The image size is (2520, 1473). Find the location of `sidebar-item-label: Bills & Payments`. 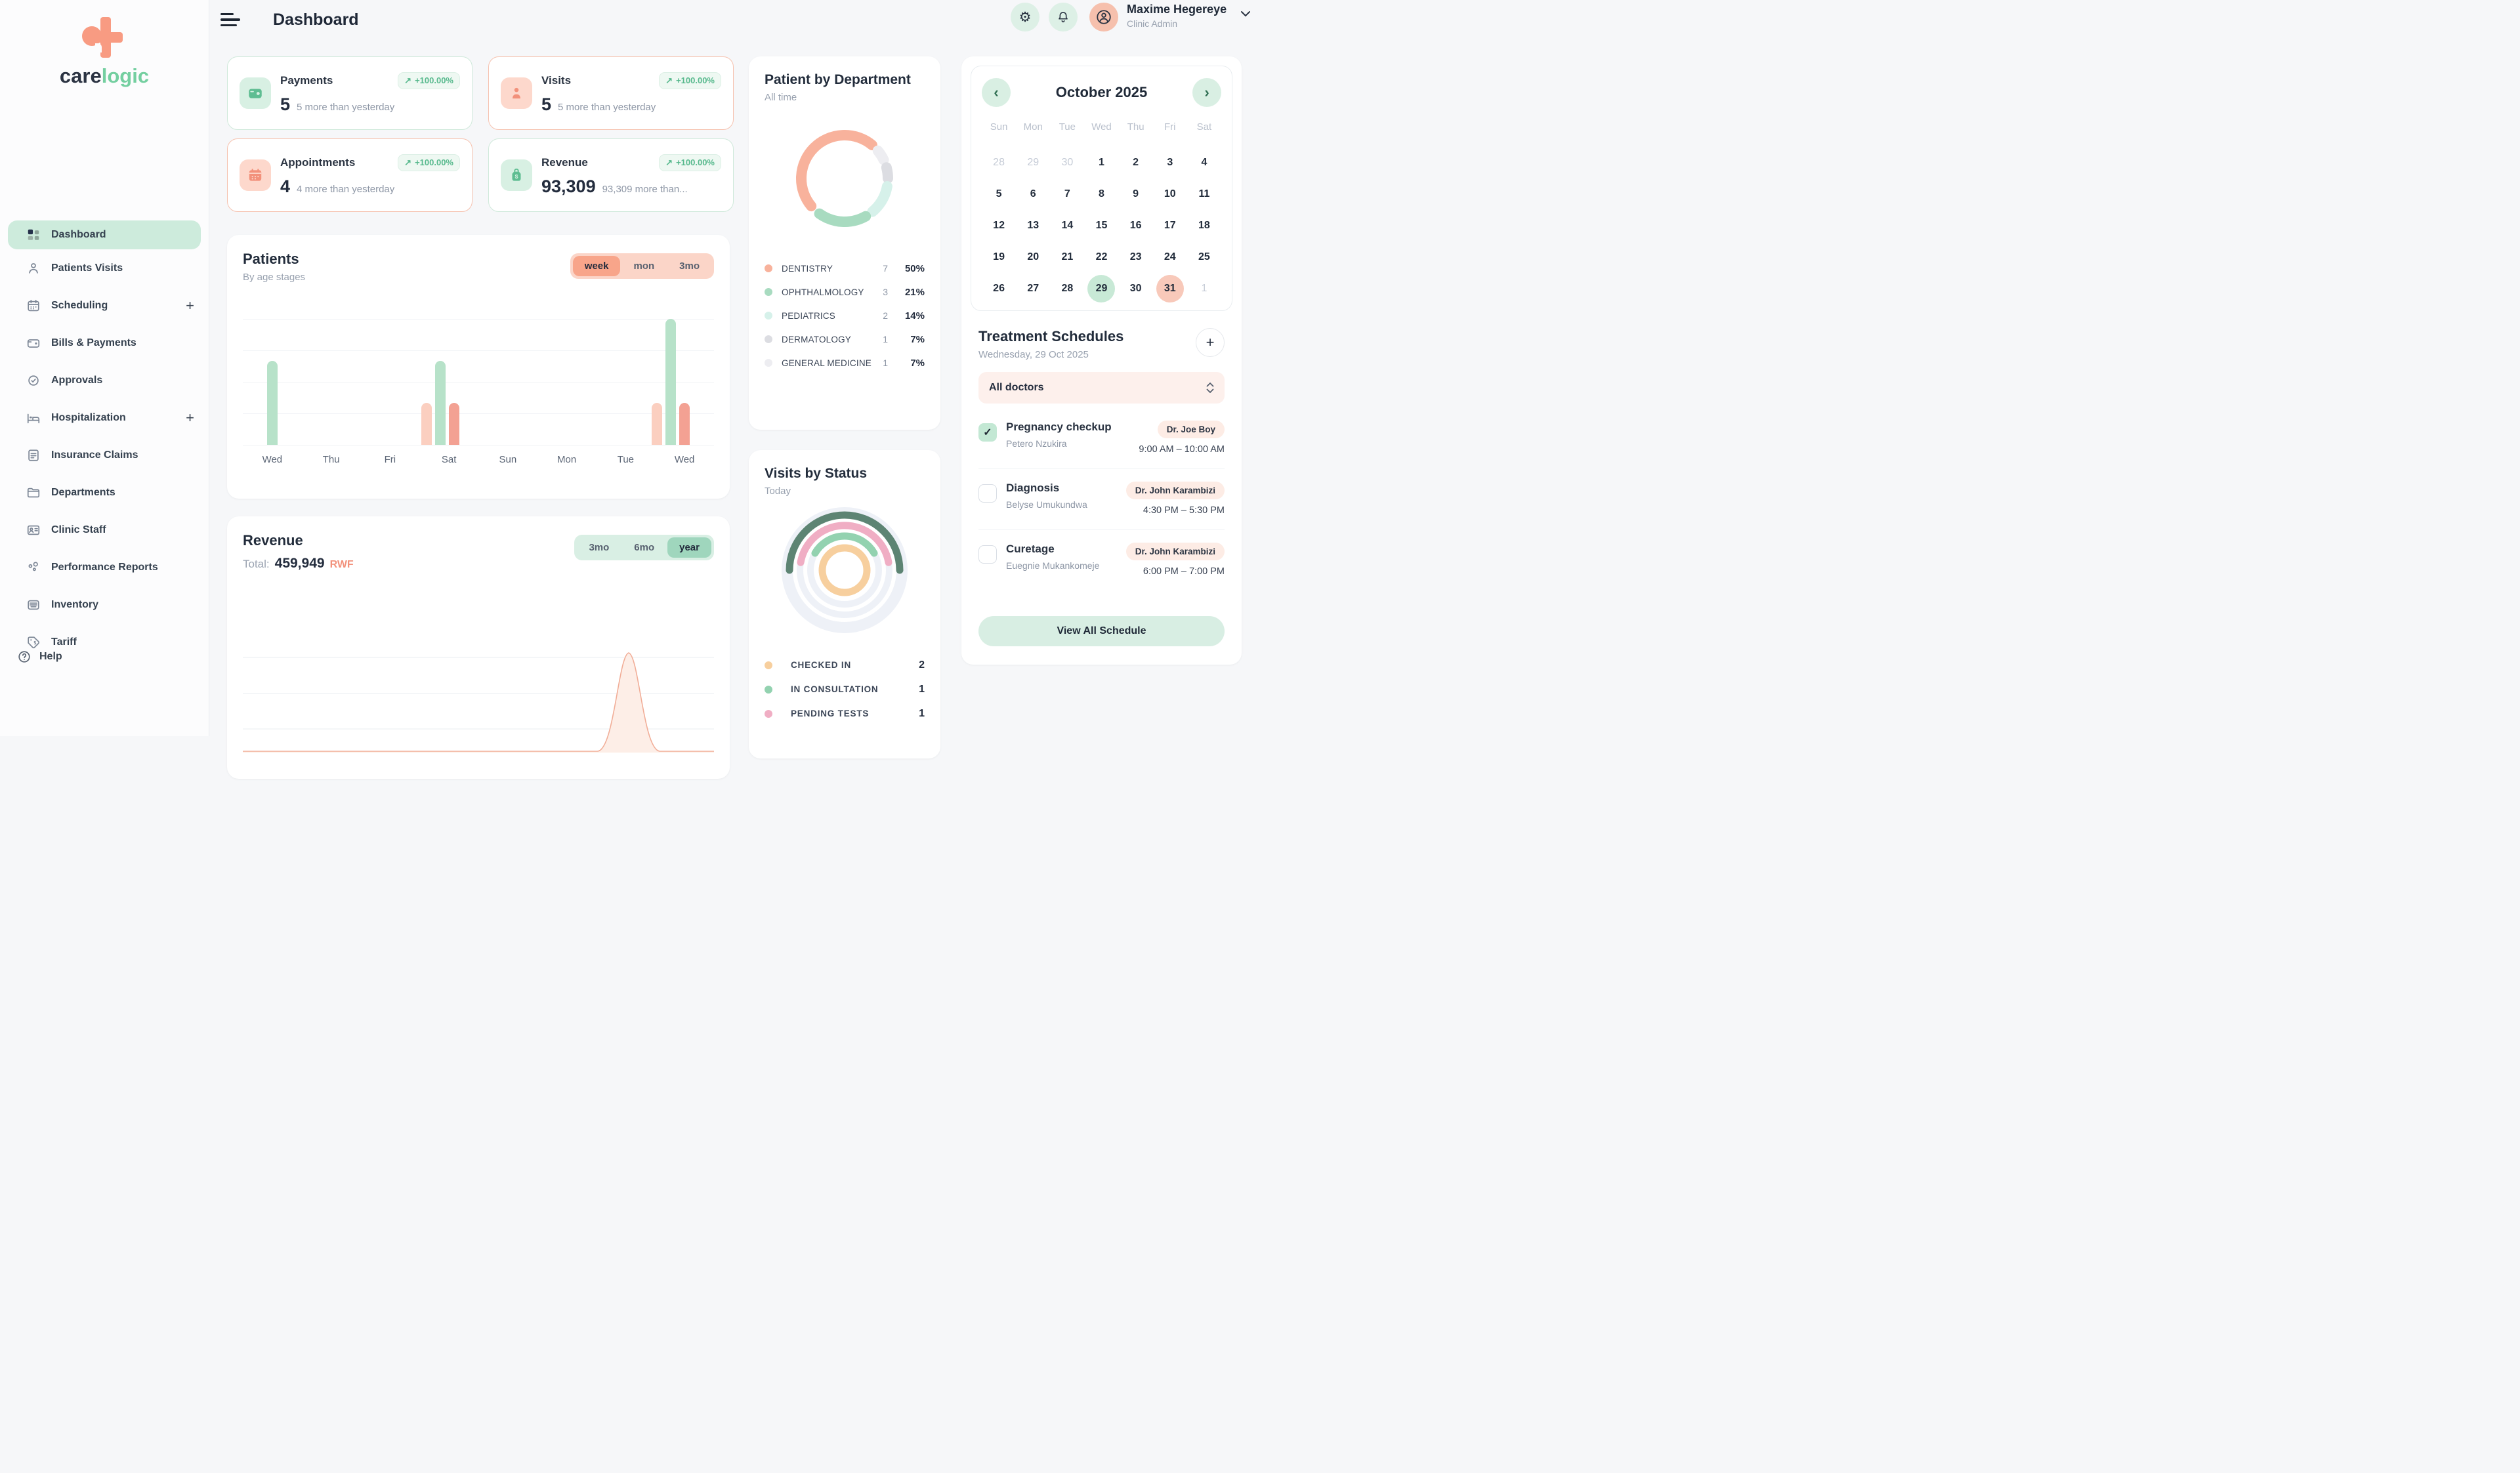

sidebar-item-label: Bills & Payments is located at coordinates (93, 342).